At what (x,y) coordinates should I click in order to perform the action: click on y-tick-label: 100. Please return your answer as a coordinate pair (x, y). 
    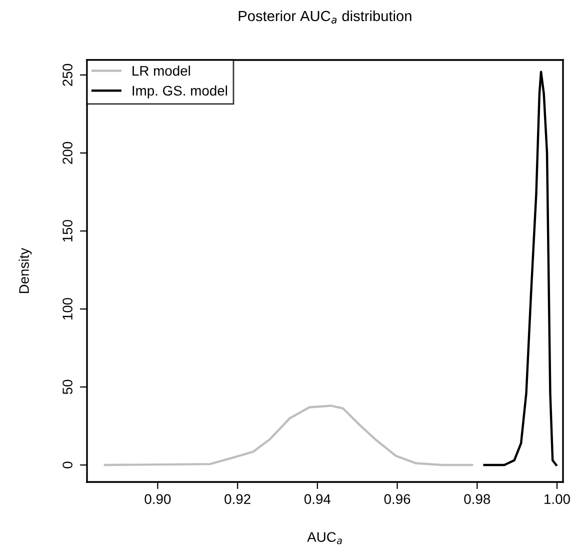
    Looking at the image, I should click on (67, 309).